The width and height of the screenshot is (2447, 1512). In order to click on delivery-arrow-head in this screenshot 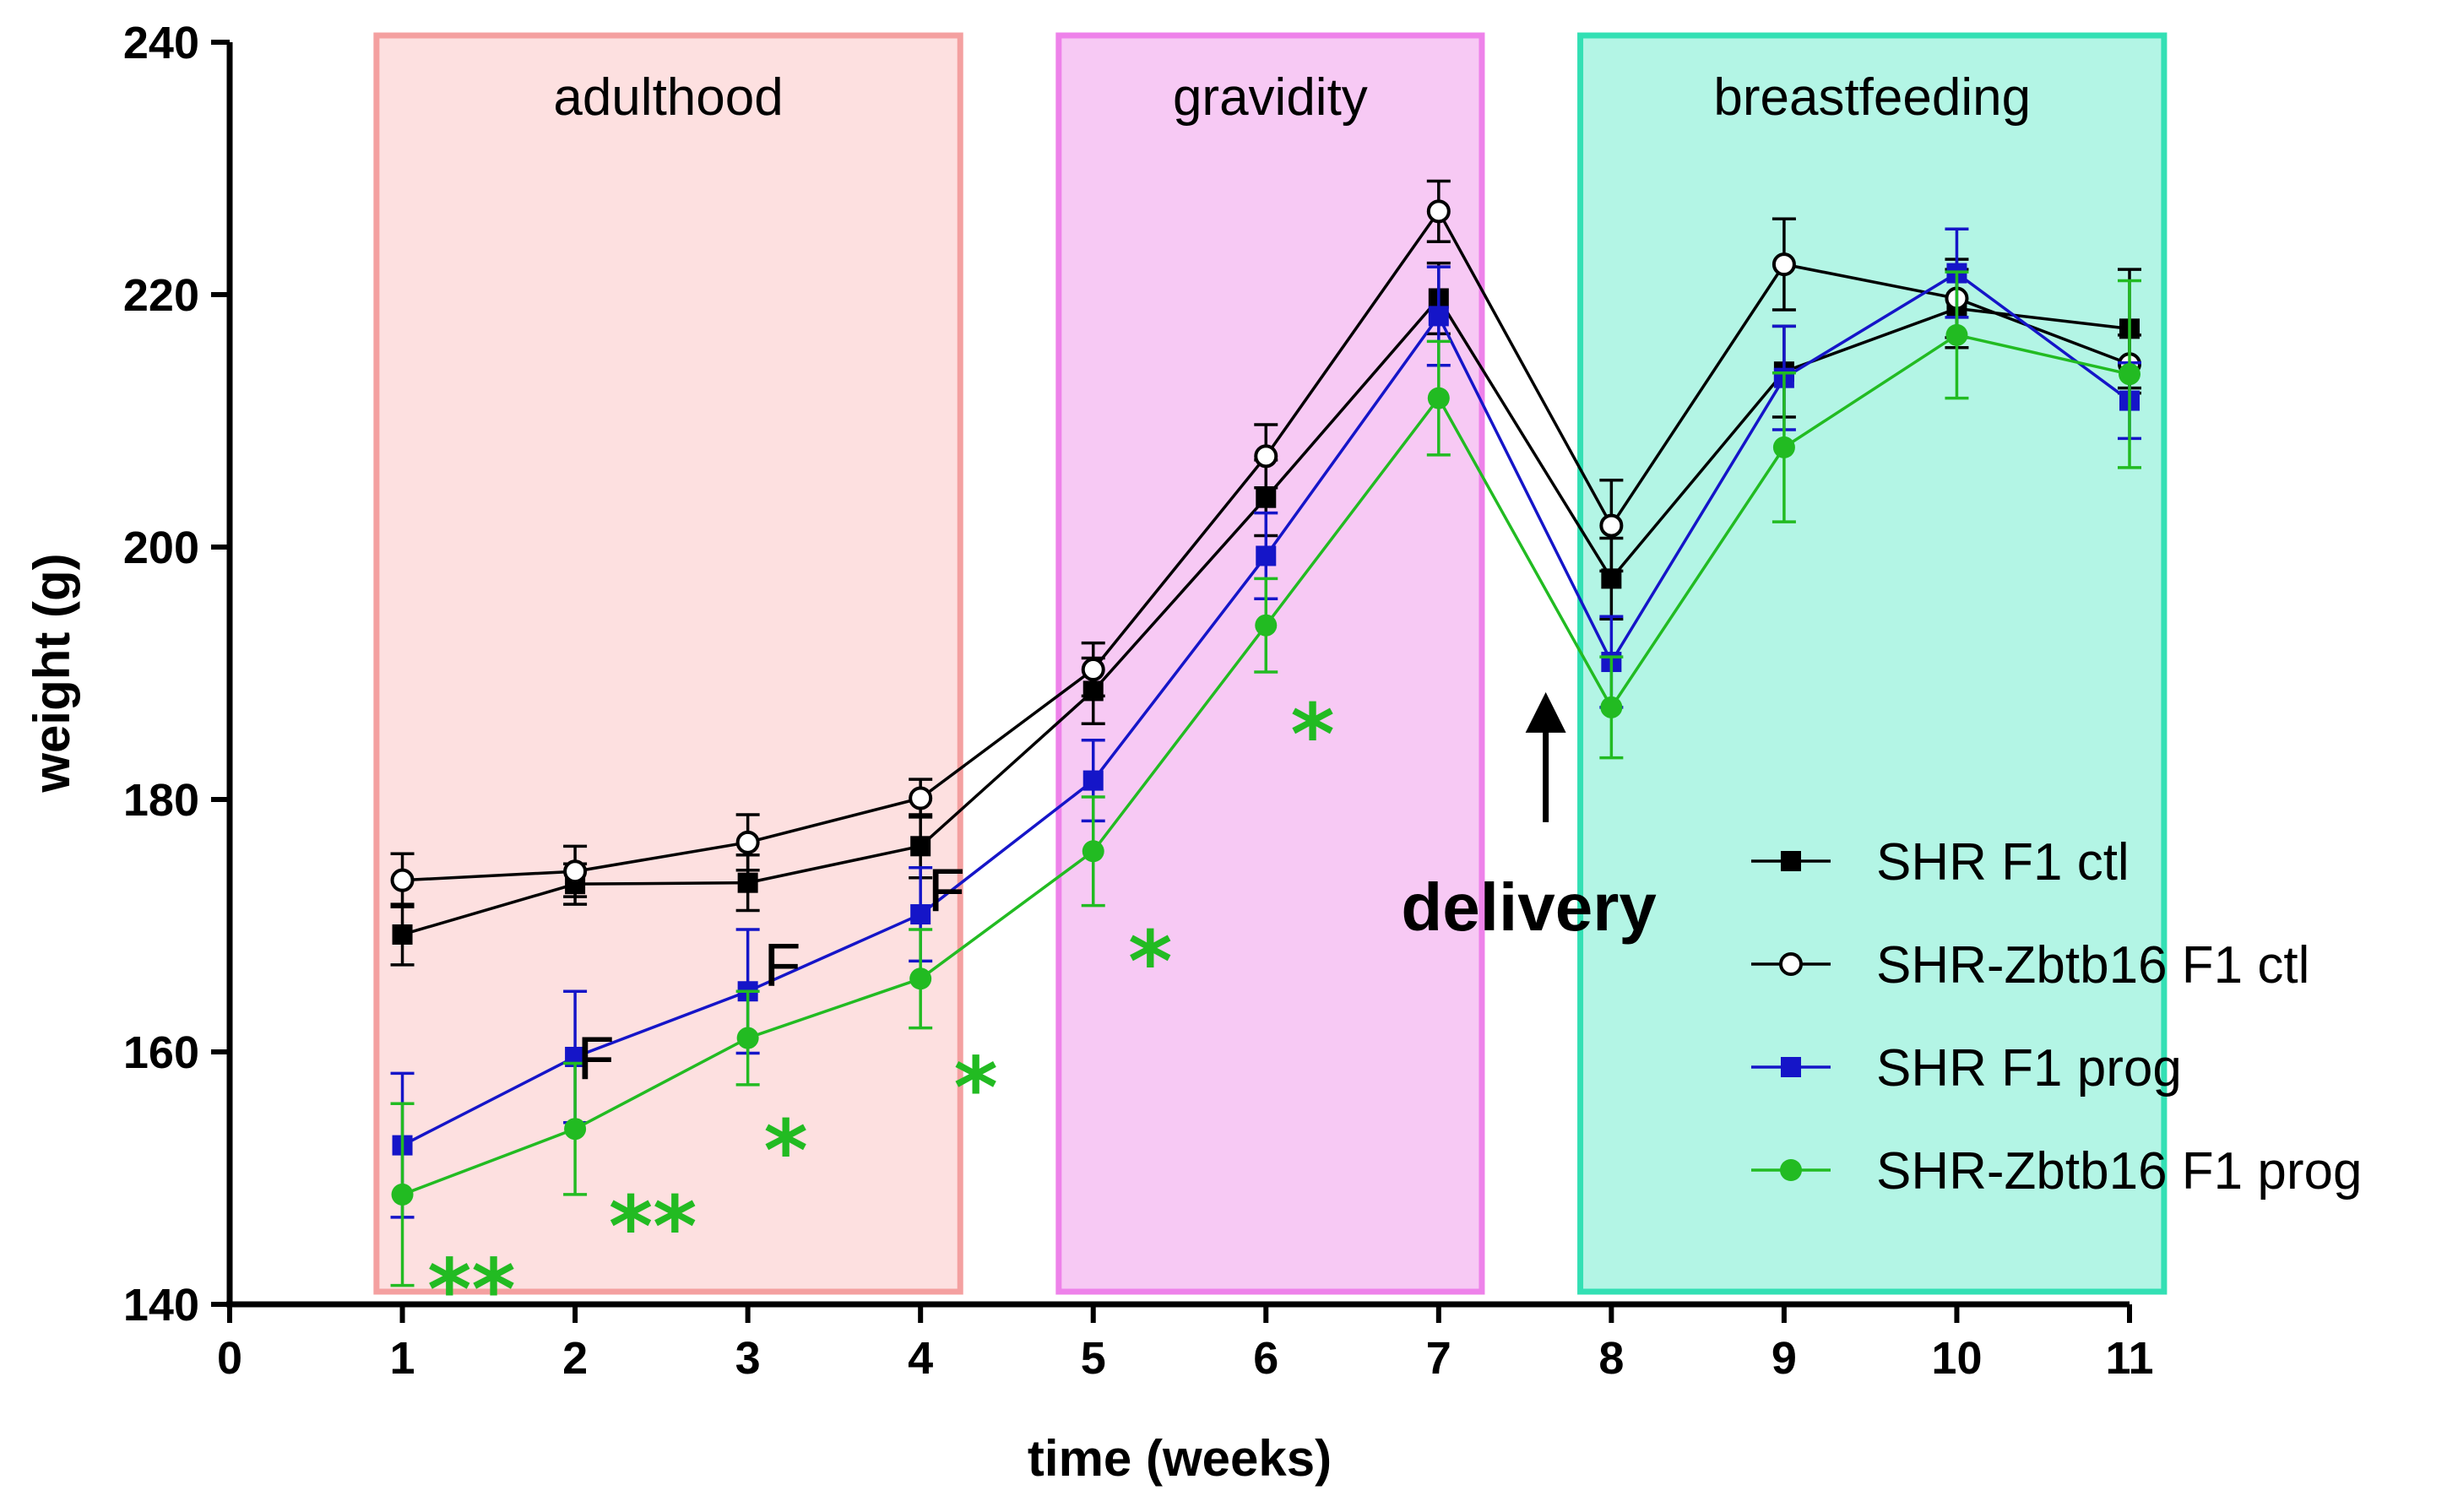, I will do `click(1545, 712)`.